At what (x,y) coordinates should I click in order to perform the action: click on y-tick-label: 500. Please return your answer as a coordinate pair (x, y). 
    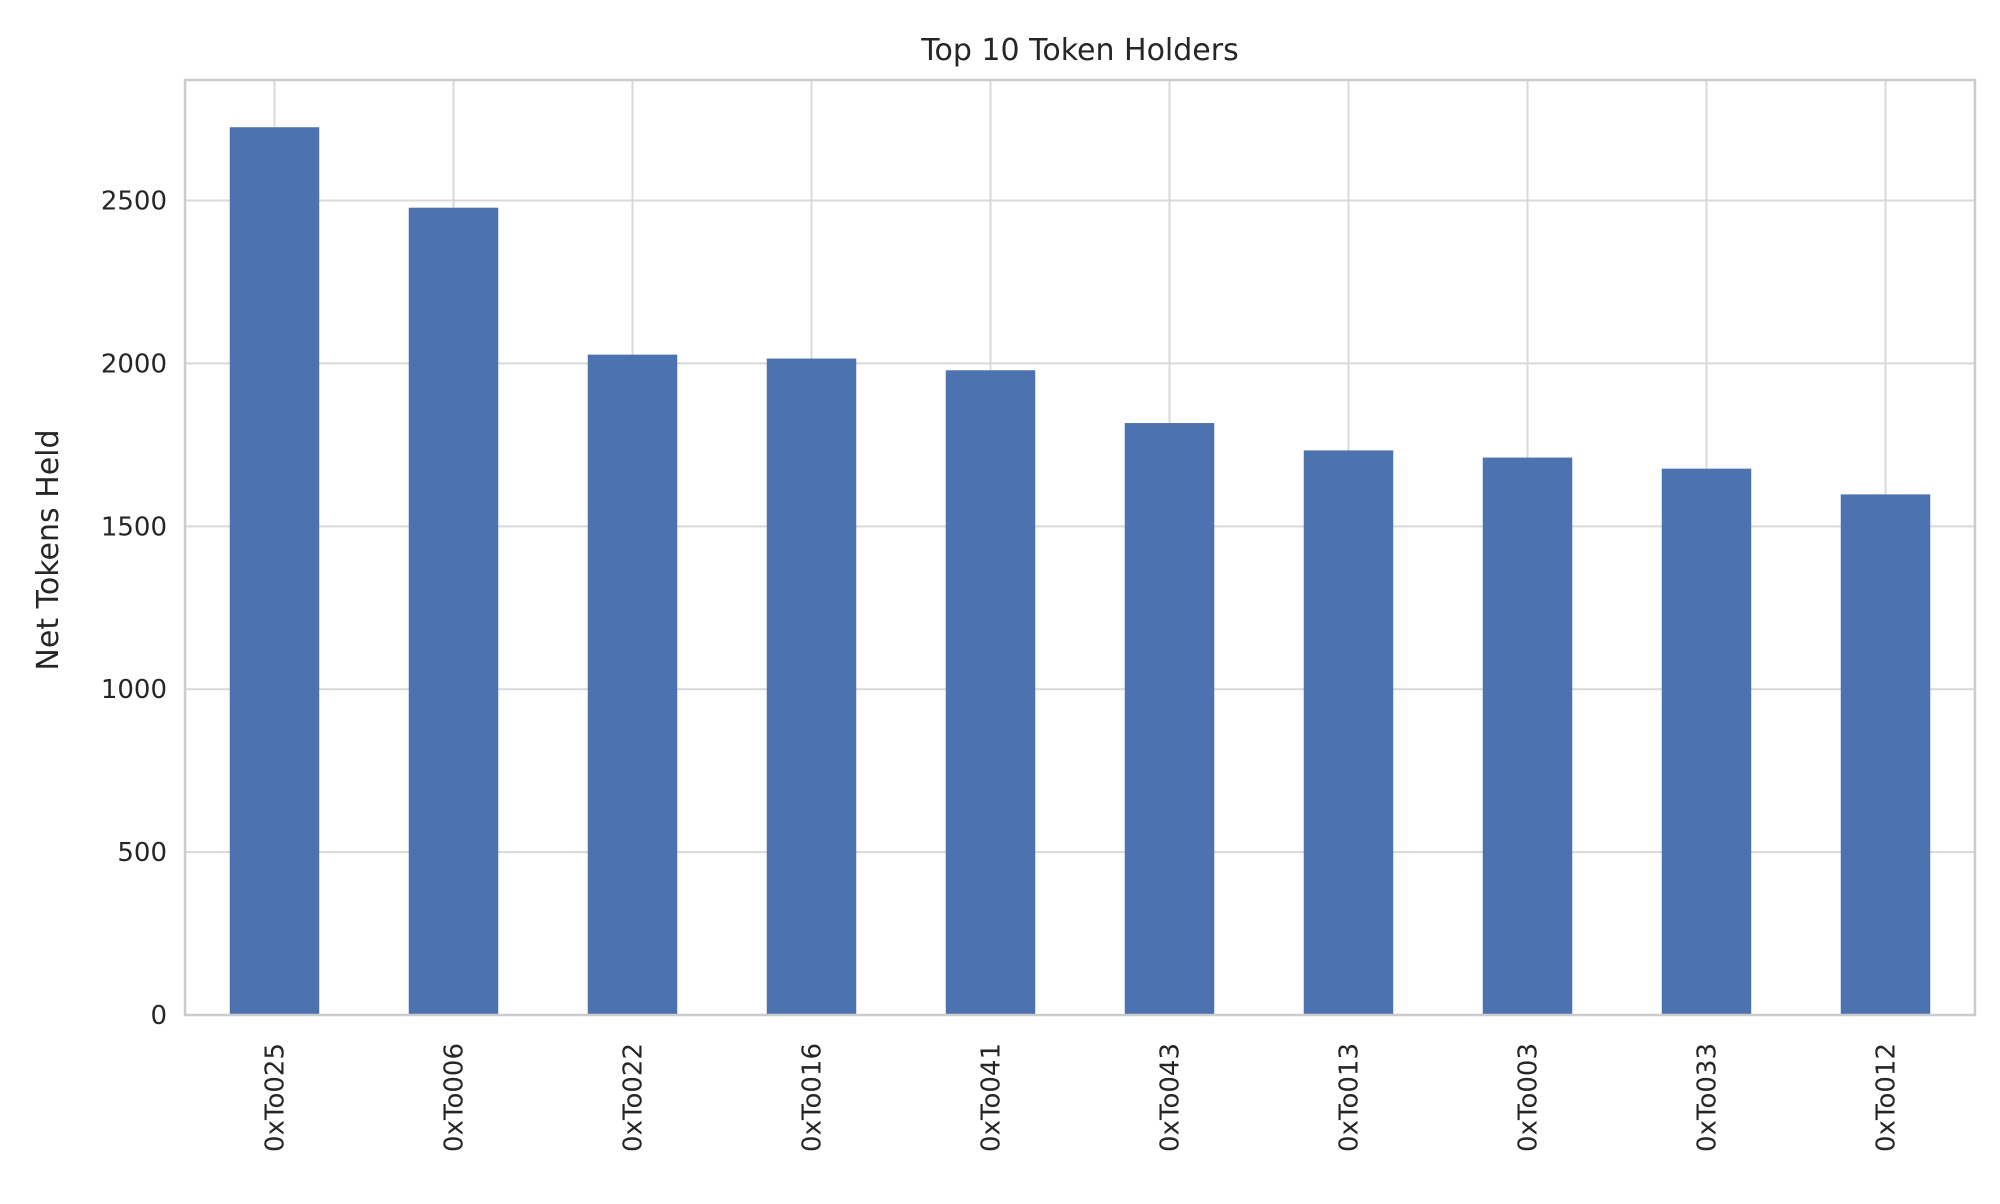
    Looking at the image, I should click on (142, 853).